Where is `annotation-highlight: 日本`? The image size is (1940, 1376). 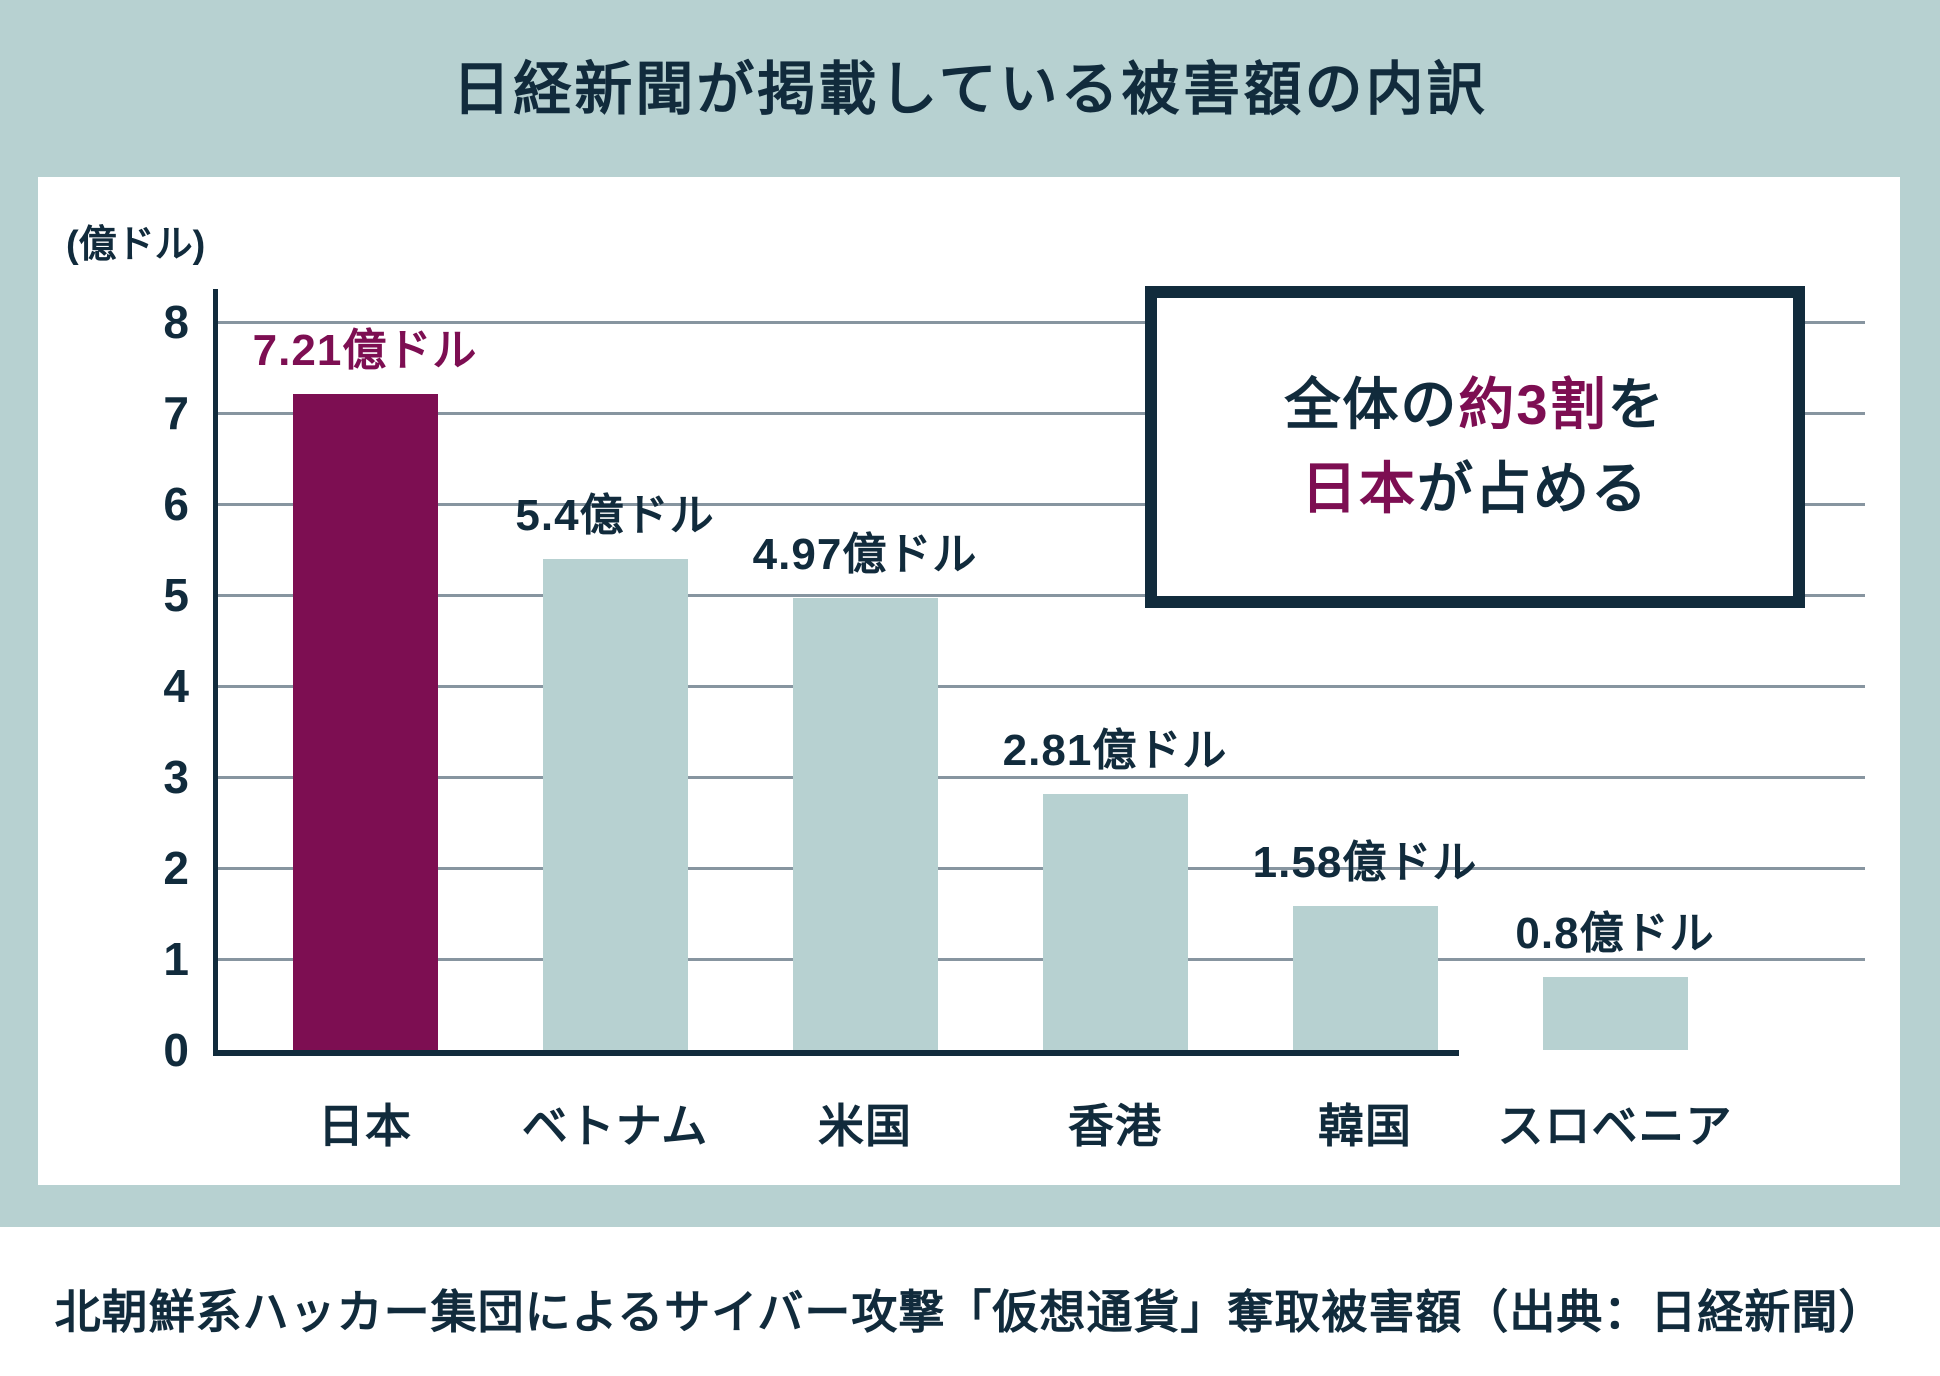 annotation-highlight: 日本 is located at coordinates (1359, 488).